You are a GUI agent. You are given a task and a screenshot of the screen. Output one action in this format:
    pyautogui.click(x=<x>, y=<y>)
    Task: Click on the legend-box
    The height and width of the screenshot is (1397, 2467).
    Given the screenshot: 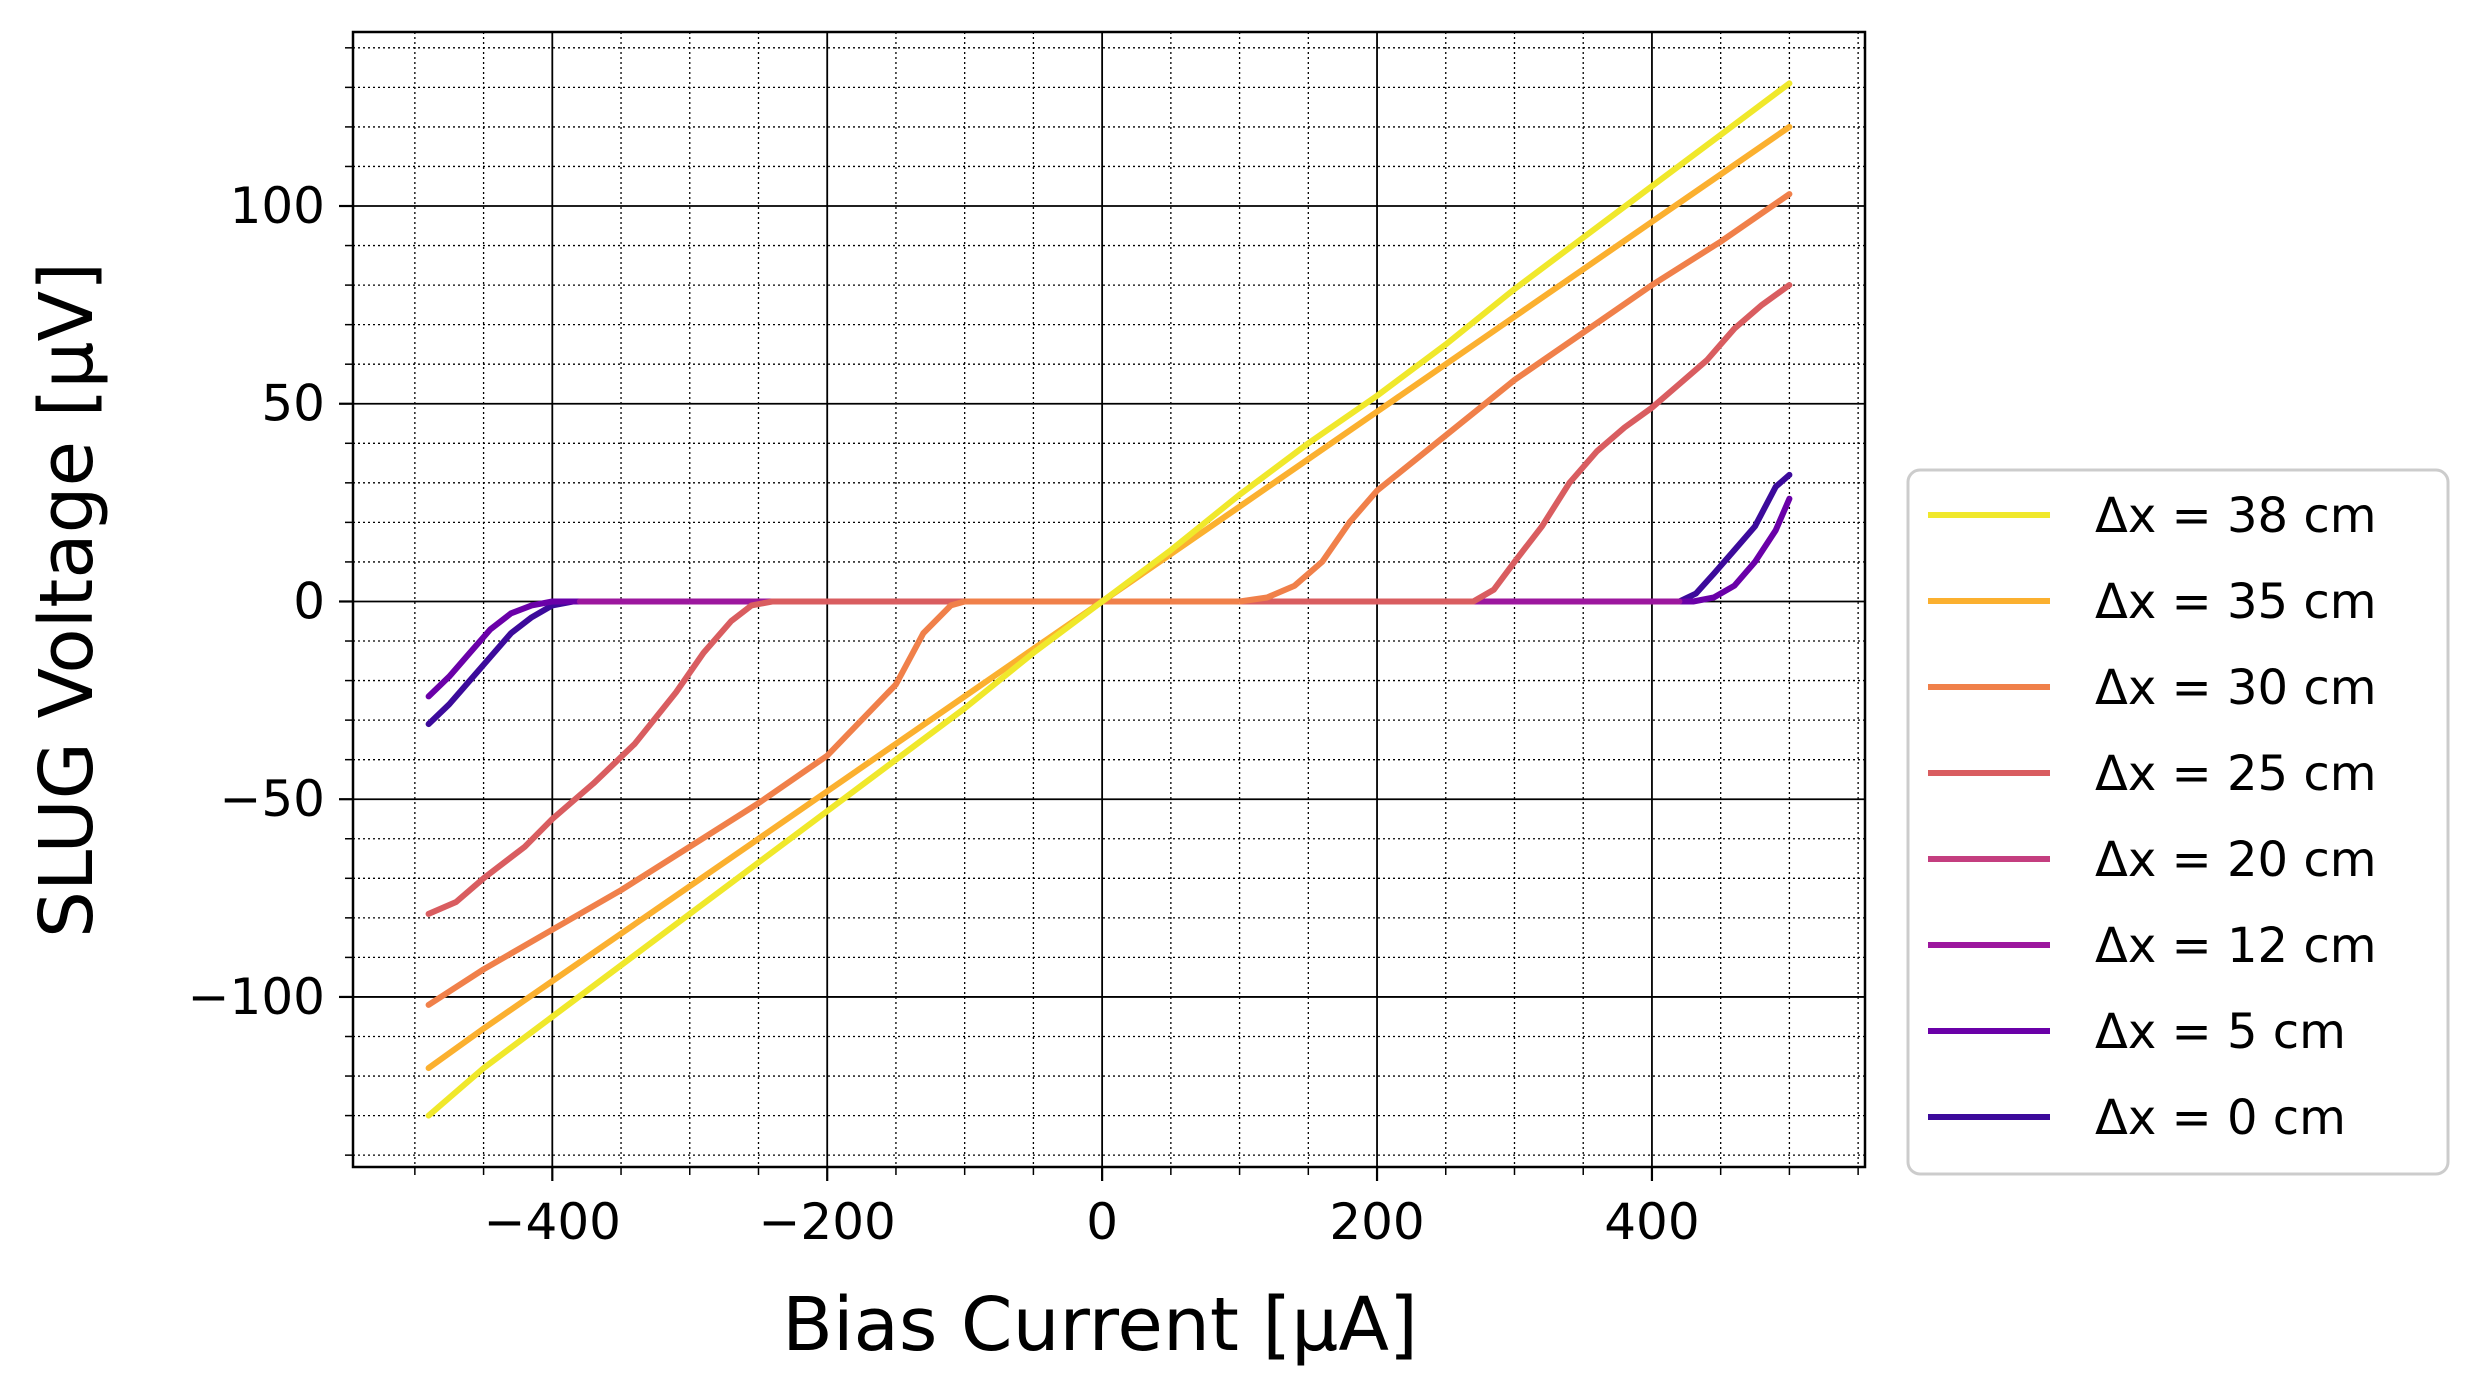 What is the action you would take?
    pyautogui.click(x=2178, y=822)
    